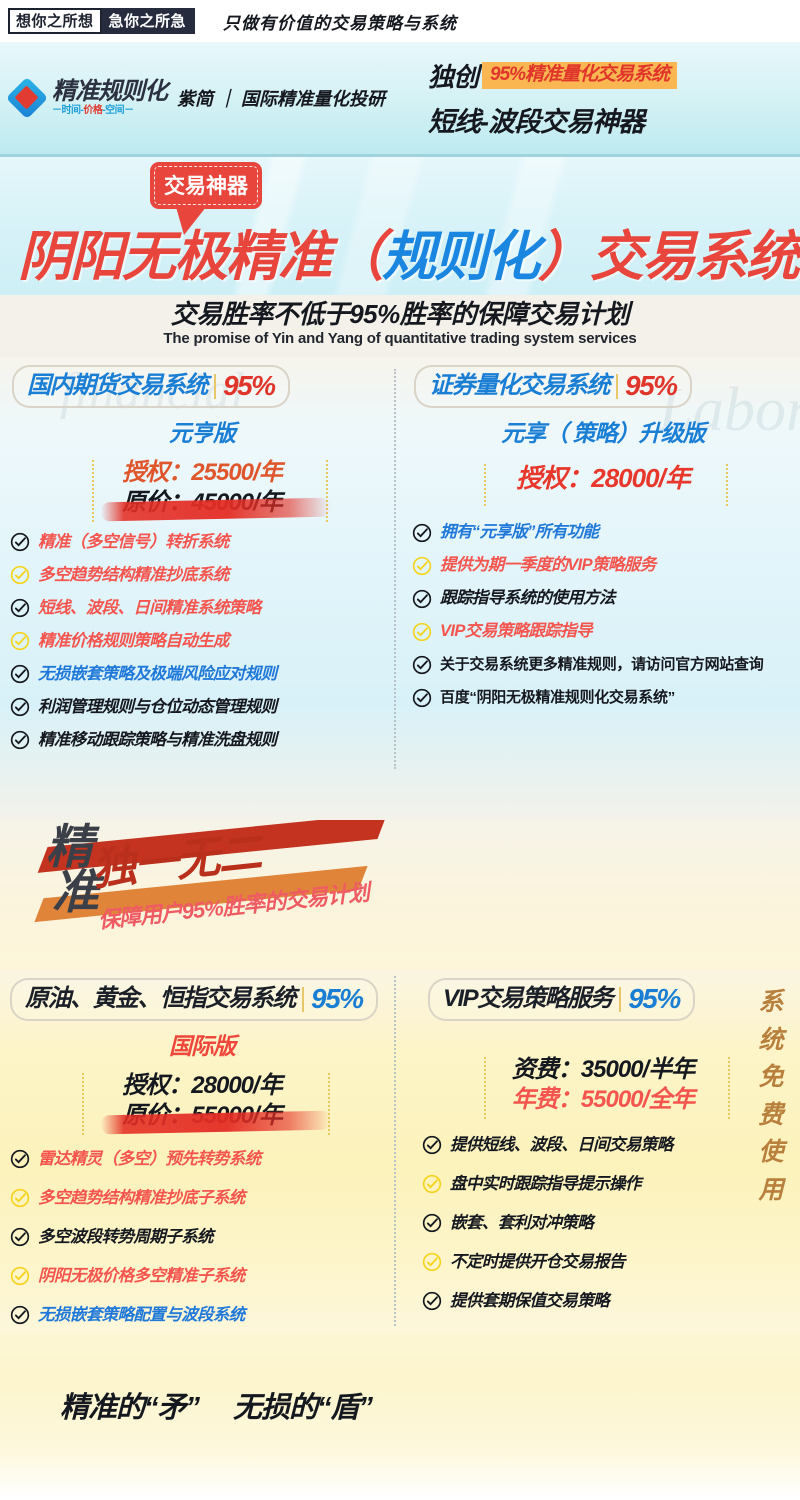 The height and width of the screenshot is (1500, 800). Describe the element at coordinates (603, 1069) in the screenshot. I see `price-current: 资费：35000/半年` at that location.